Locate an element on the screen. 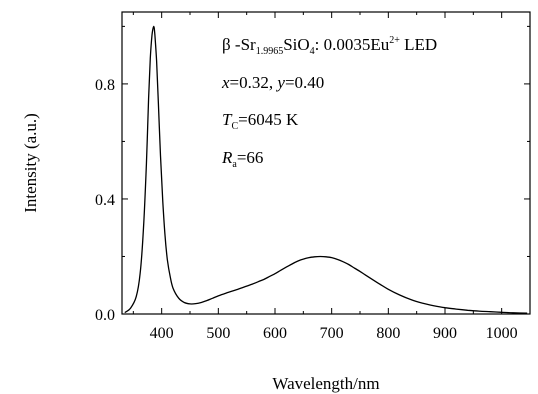 Image resolution: width=538 pixels, height=394 pixels. coords-x-val: =0.32, is located at coordinates (254, 82).